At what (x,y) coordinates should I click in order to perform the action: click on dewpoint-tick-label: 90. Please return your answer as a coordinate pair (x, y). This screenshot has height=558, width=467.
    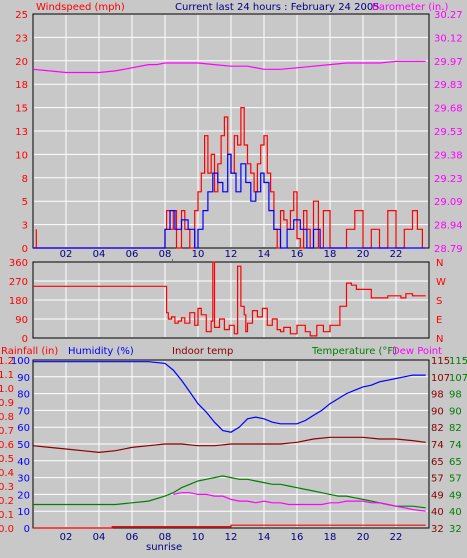
    Looking at the image, I should click on (455, 411).